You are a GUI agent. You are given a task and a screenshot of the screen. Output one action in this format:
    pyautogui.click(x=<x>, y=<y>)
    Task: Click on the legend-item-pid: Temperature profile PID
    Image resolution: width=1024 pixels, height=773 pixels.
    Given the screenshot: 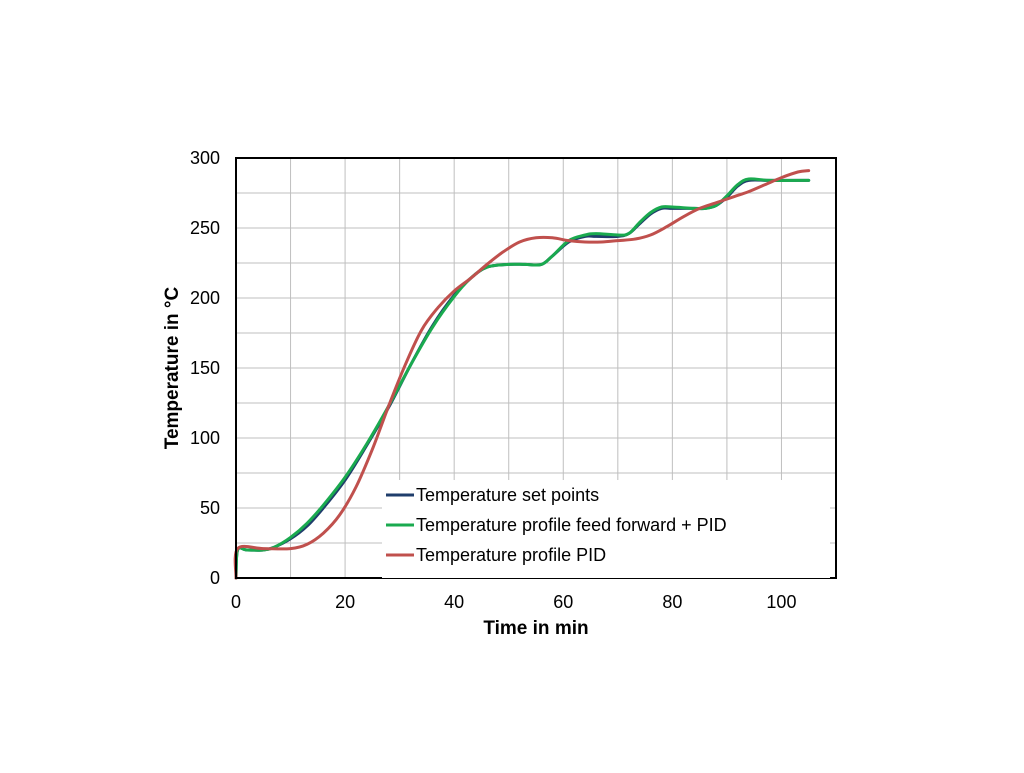 What is the action you would take?
    pyautogui.click(x=511, y=555)
    